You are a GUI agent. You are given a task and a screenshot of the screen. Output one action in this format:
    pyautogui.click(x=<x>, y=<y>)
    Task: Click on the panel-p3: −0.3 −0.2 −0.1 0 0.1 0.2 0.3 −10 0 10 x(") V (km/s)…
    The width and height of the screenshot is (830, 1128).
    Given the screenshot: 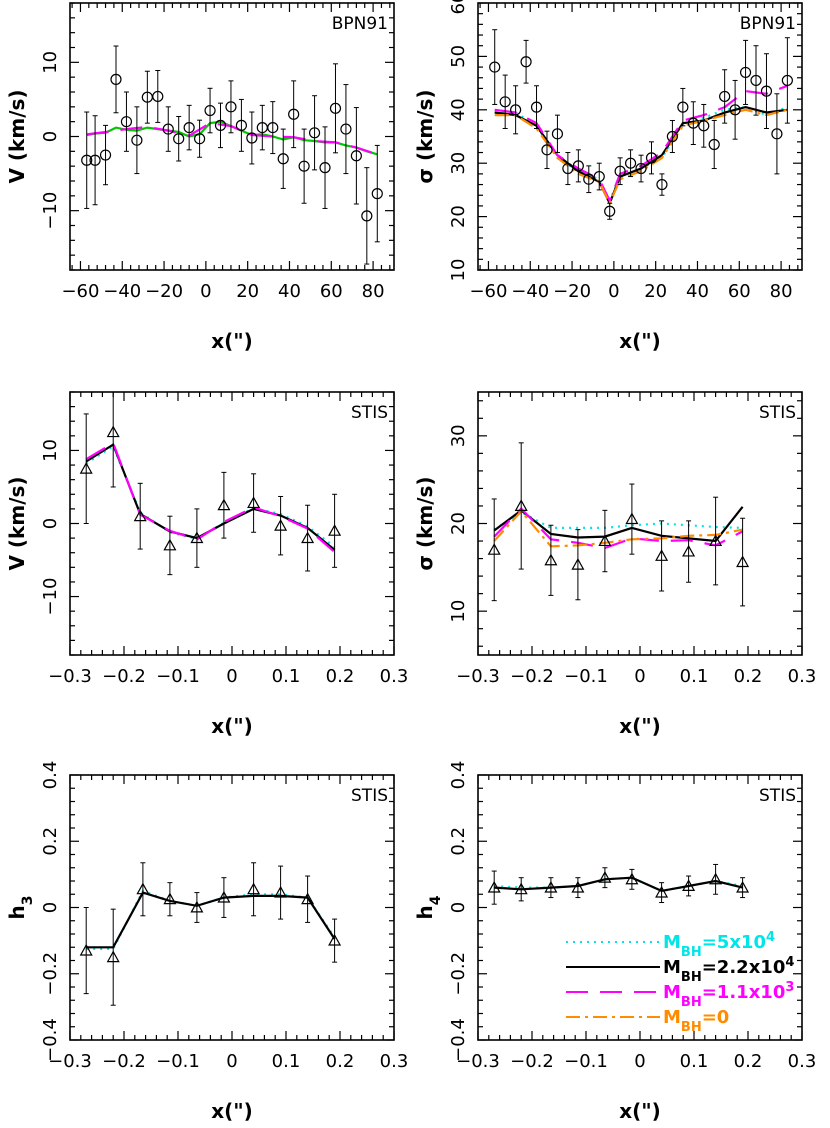 What is the action you would take?
    pyautogui.click(x=207, y=564)
    